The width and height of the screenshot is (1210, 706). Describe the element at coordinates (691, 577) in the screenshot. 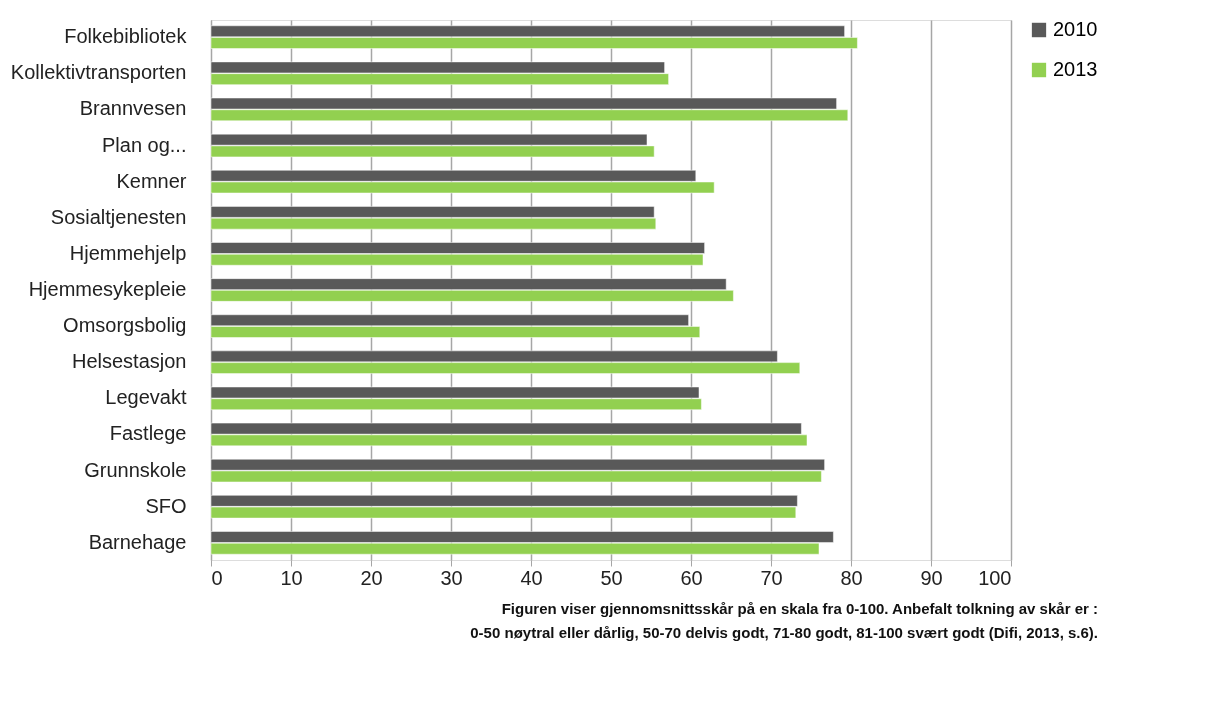

I see `x-tick-label: 60` at that location.